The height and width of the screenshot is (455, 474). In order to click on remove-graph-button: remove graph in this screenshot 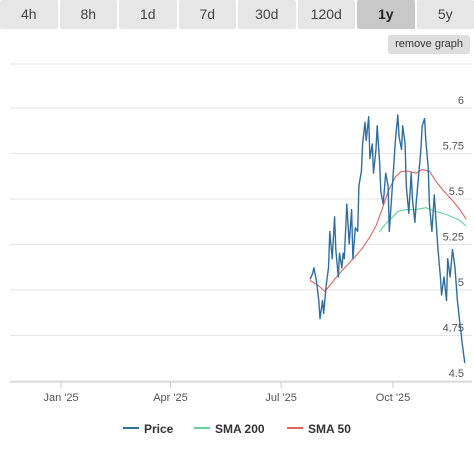, I will do `click(429, 44)`.